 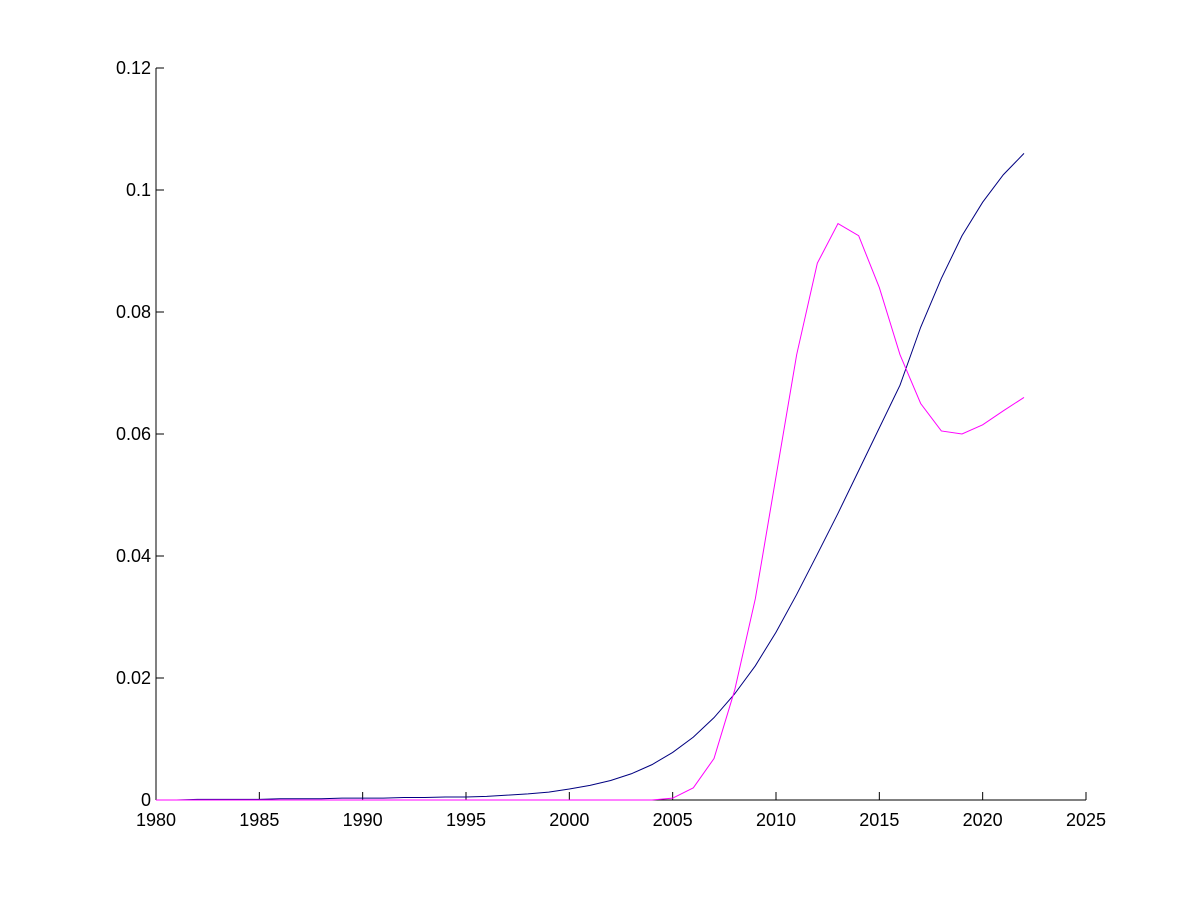 I want to click on y-tick-label: 0.1, so click(x=138, y=190).